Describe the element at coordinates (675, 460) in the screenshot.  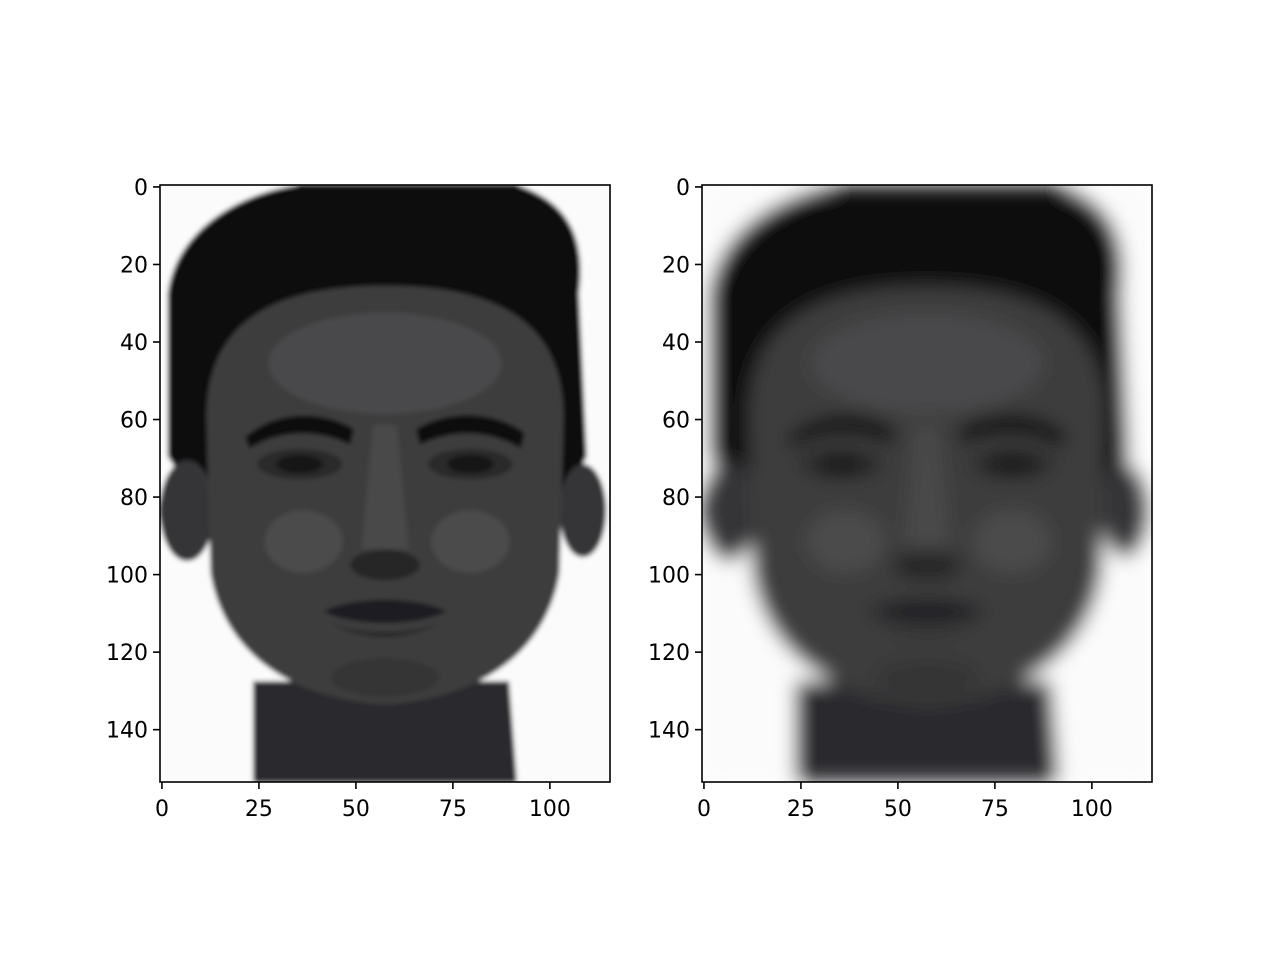
I see `y-ticks-reconstruction: 0 20 40 60 80 100 120 140` at that location.